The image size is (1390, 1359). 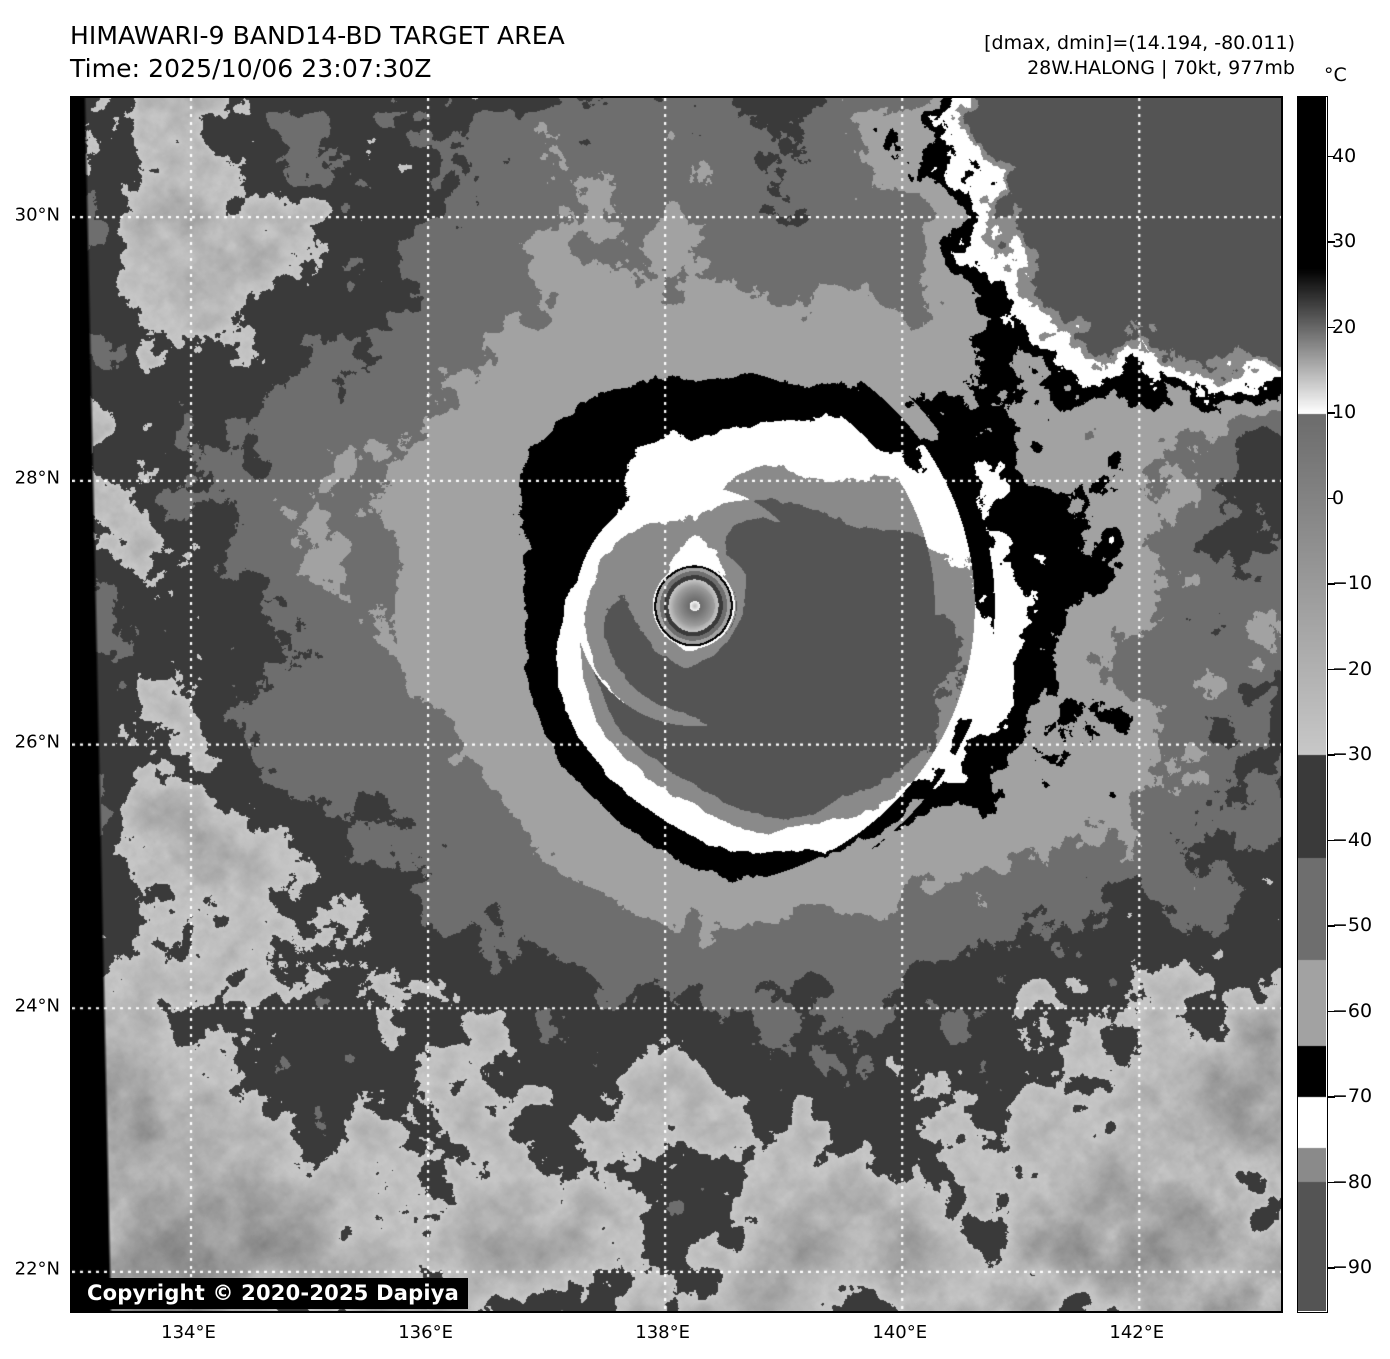 I want to click on temperature-colorbar, so click(x=1312, y=704).